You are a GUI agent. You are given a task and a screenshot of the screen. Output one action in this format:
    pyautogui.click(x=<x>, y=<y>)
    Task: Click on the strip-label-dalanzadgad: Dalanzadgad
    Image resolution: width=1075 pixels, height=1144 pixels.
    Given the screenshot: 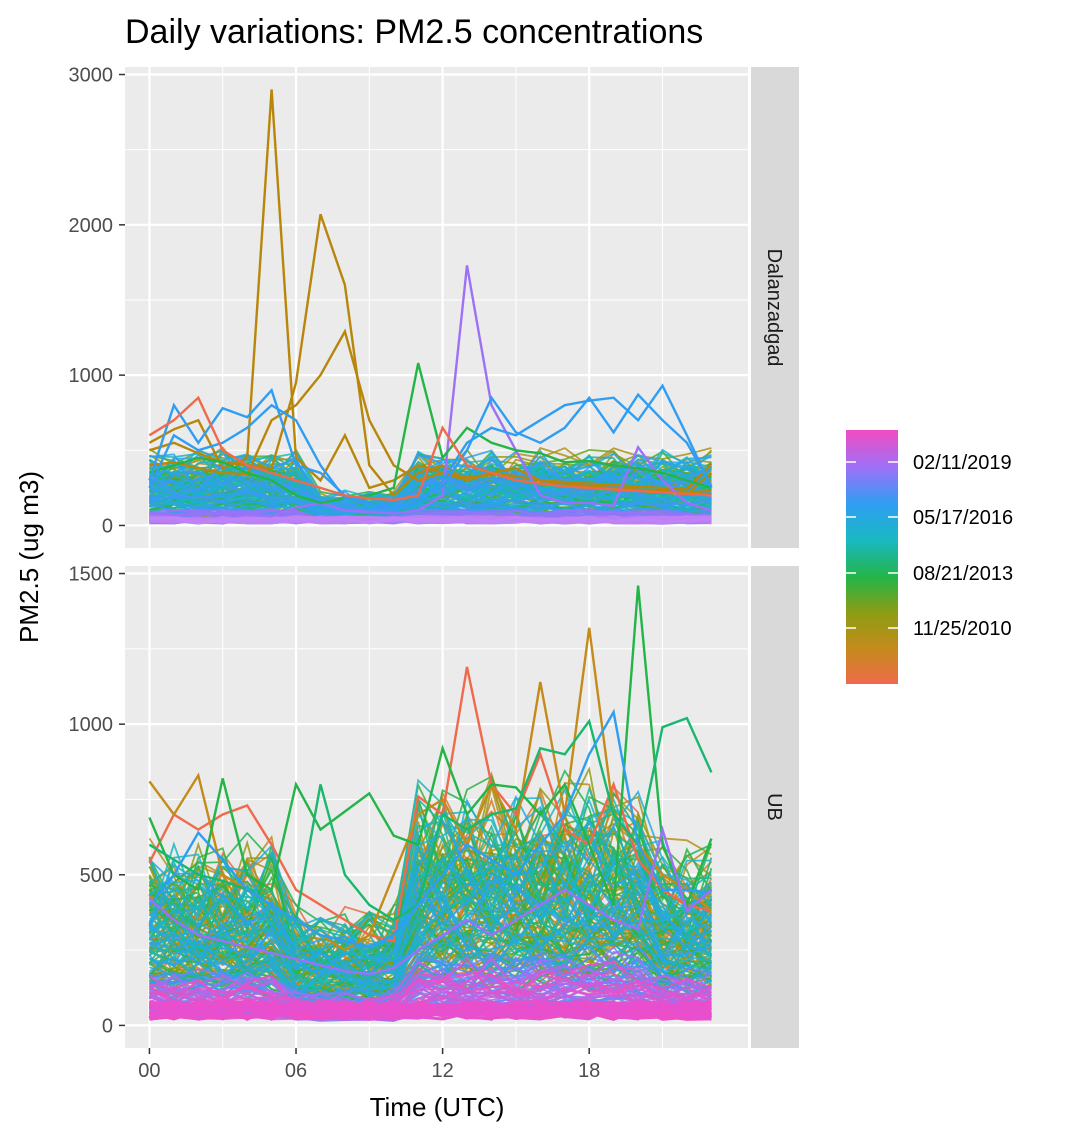 What is the action you would take?
    pyautogui.click(x=774, y=308)
    